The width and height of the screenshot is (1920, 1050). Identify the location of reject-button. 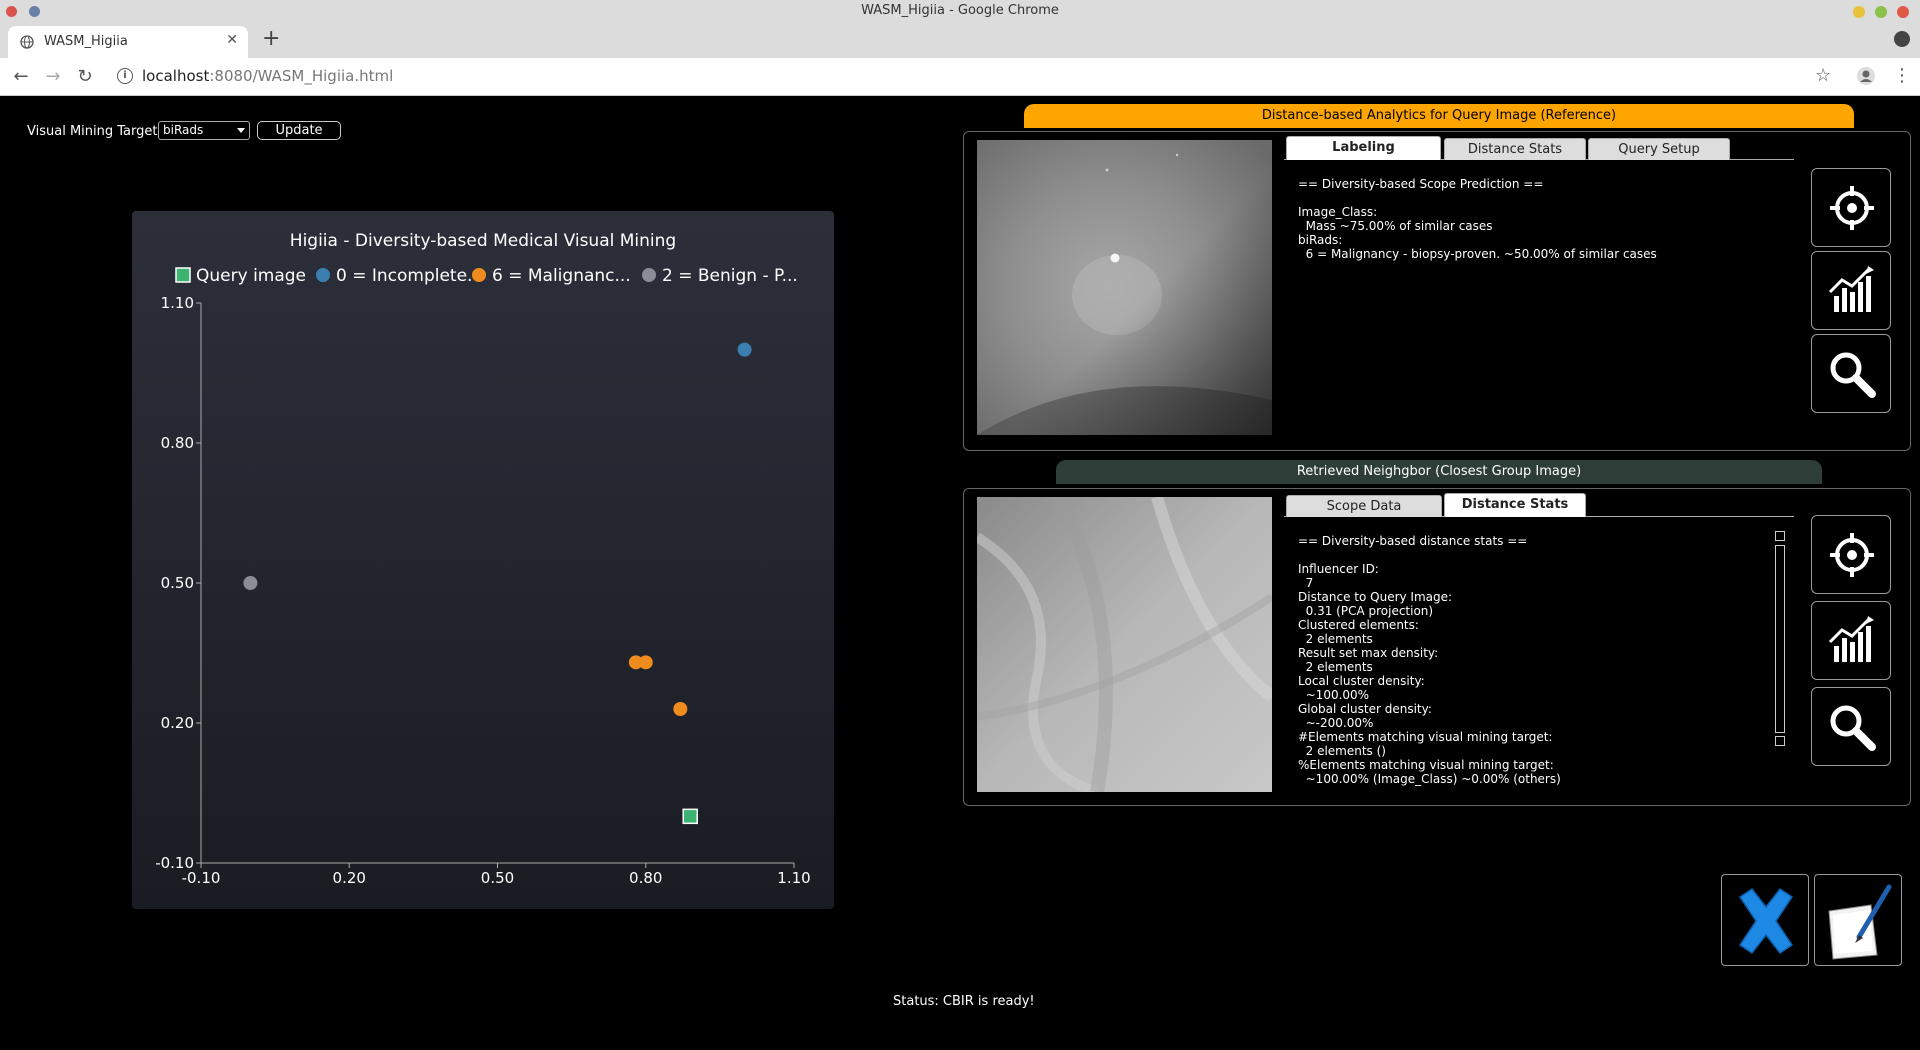
(1765, 920).